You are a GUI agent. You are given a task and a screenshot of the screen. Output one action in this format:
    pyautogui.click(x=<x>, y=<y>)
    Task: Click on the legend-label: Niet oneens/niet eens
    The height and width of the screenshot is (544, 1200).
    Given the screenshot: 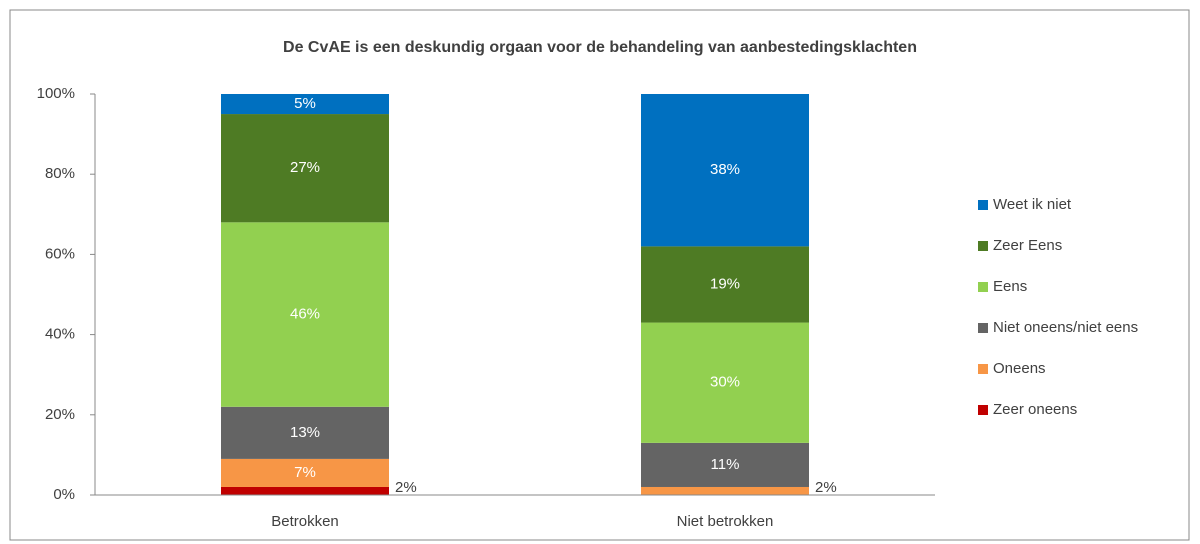 What is the action you would take?
    pyautogui.click(x=1065, y=327)
    